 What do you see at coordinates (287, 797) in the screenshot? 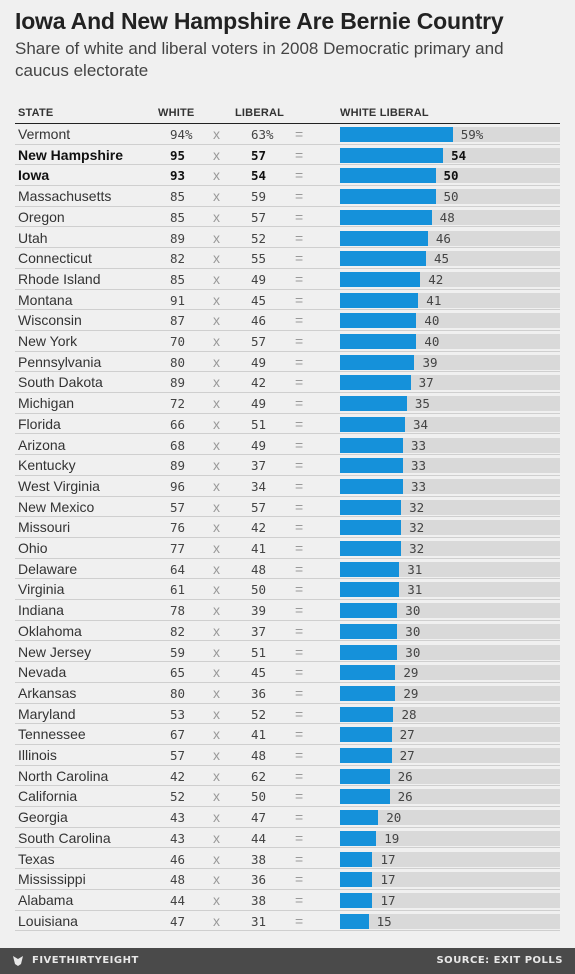
I see `table-row: California 52 x 50 = 26` at bounding box center [287, 797].